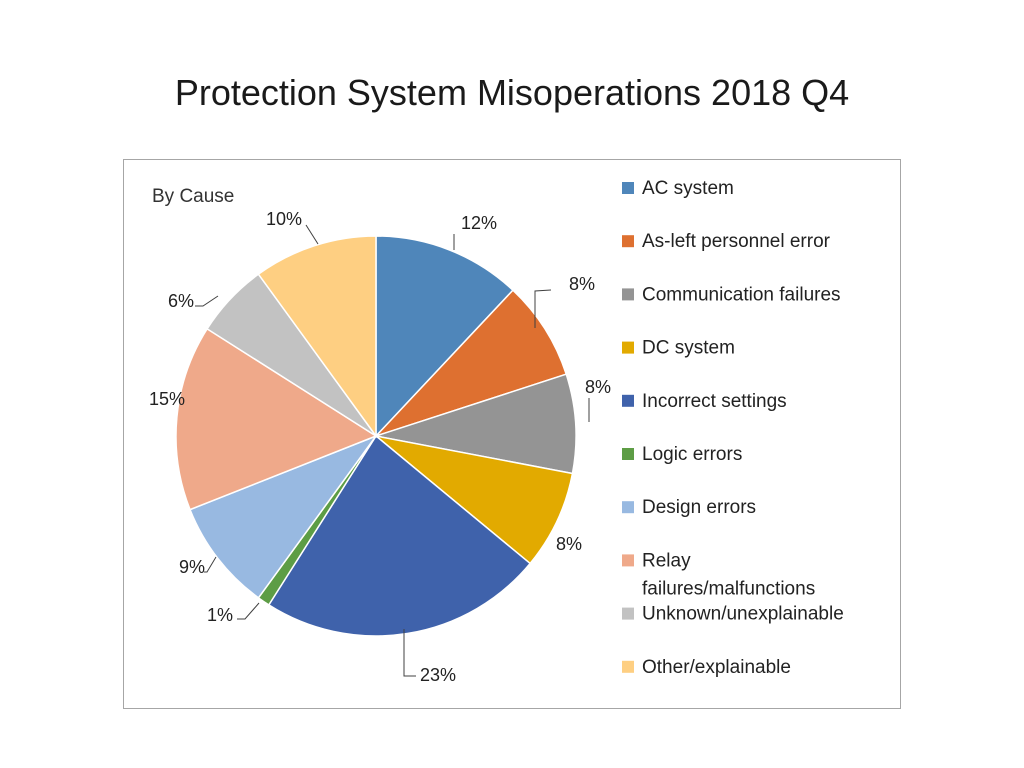 The height and width of the screenshot is (768, 1024). I want to click on legend-swatch-design-errors, so click(628, 507).